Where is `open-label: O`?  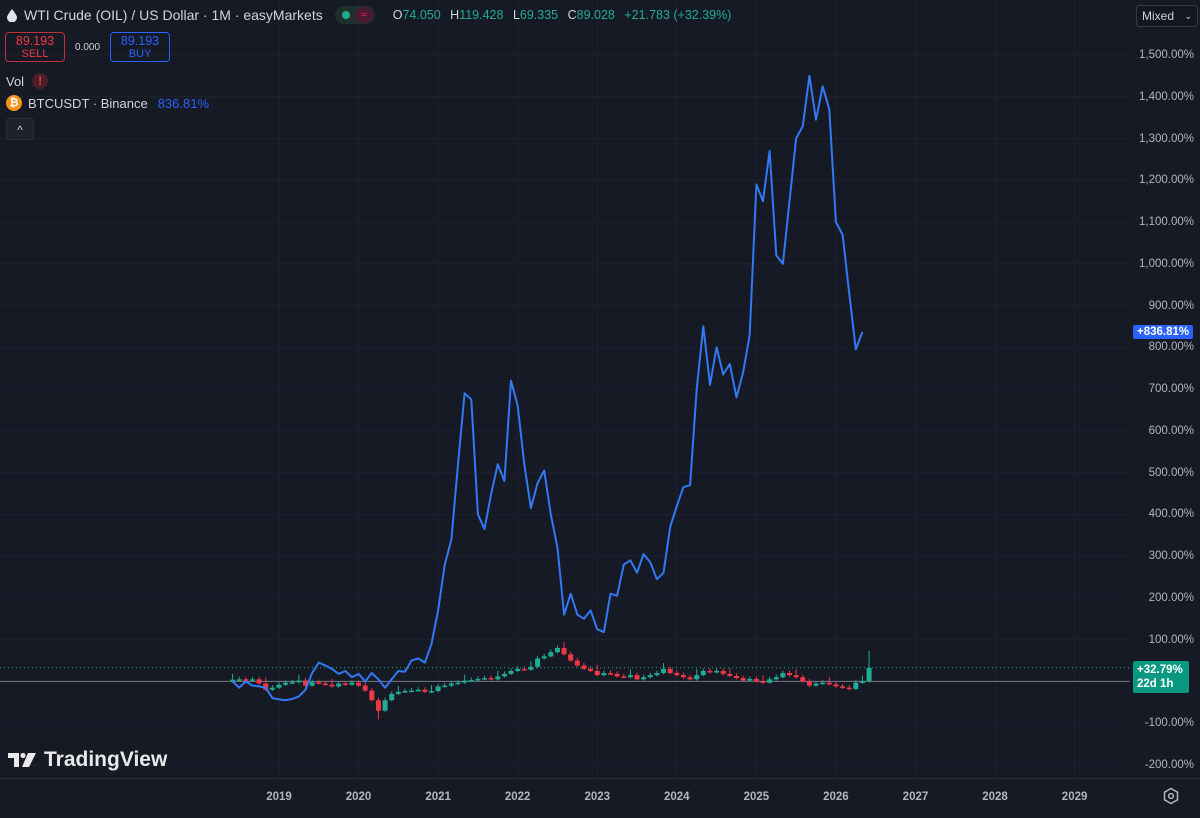
open-label: O is located at coordinates (397, 15).